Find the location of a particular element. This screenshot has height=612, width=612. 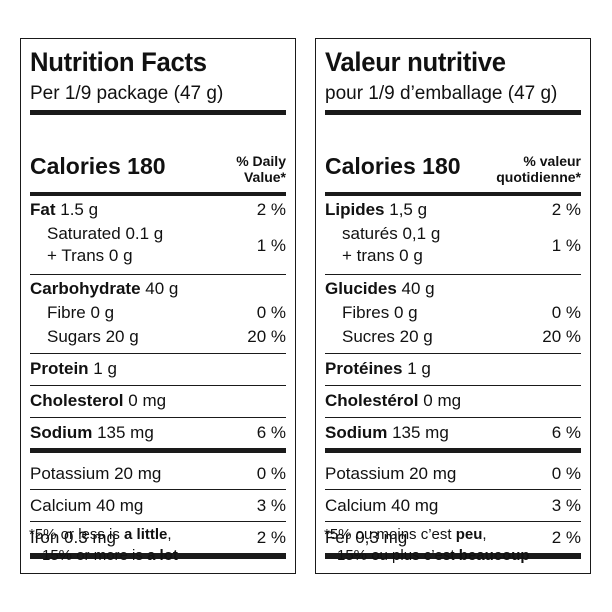

iron-row: Iron 0.3 mg 2 % is located at coordinates (158, 537).